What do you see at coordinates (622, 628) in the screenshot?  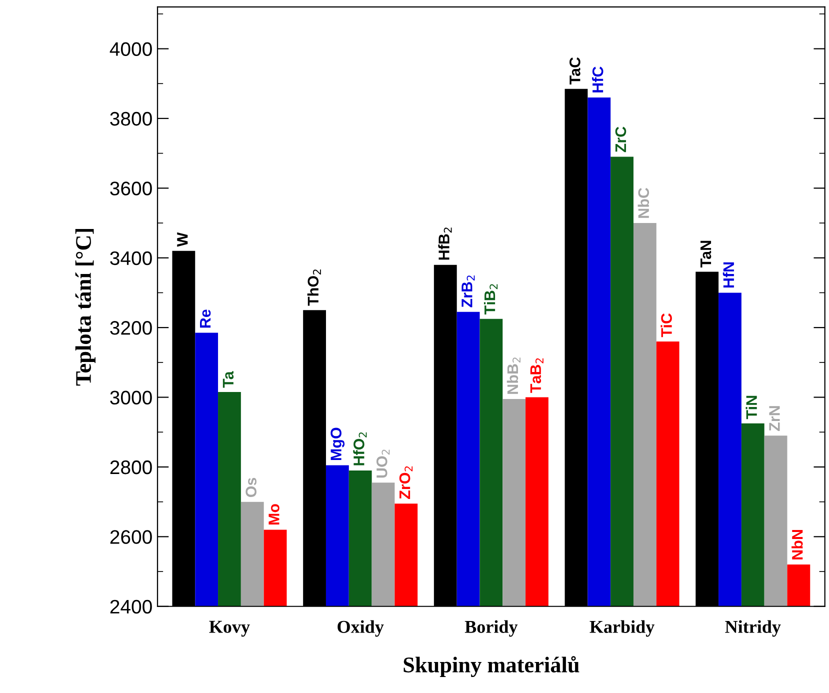 I see `x-tick-label: Karbidy` at bounding box center [622, 628].